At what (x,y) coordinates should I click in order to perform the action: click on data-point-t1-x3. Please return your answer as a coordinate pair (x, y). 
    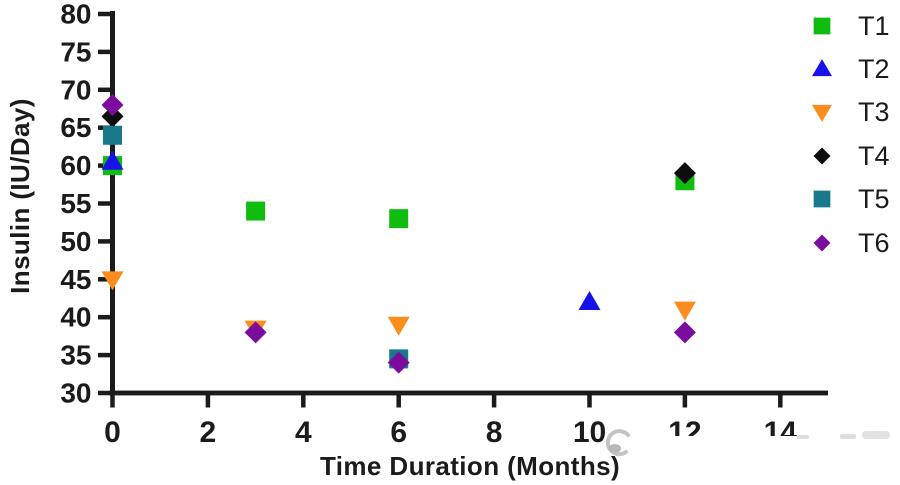
    Looking at the image, I should click on (256, 211).